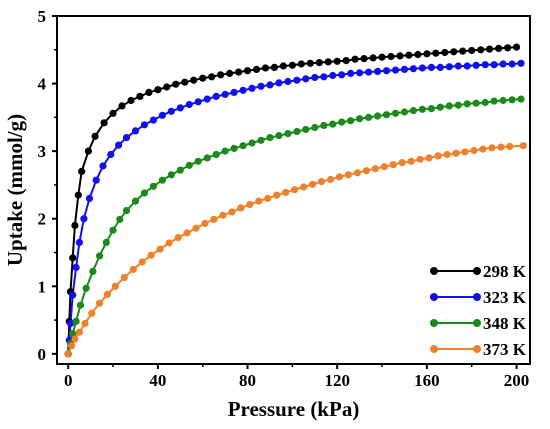  What do you see at coordinates (42, 286) in the screenshot?
I see `y-tick-label: 1` at bounding box center [42, 286].